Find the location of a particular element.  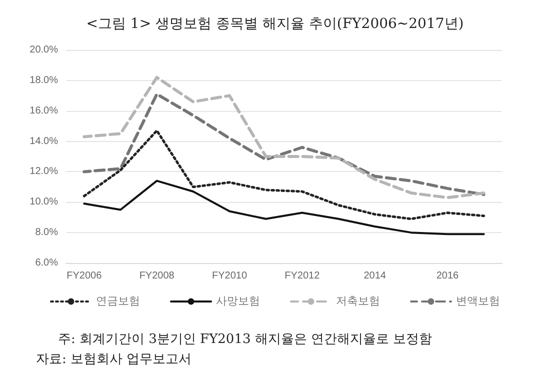

y-tick-label: 20.0% is located at coordinates (44, 50).